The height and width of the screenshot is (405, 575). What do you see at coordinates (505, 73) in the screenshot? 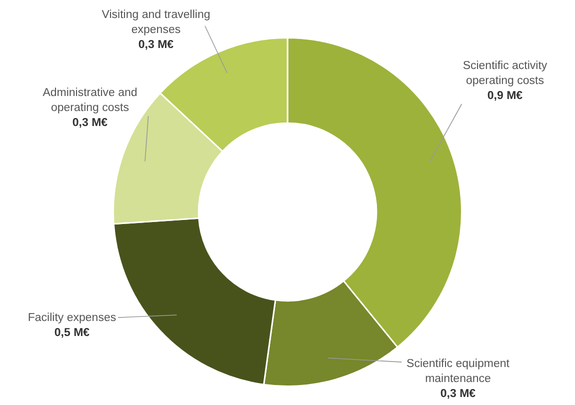
I see `slice-label: Scientific activity operating costs` at bounding box center [505, 73].